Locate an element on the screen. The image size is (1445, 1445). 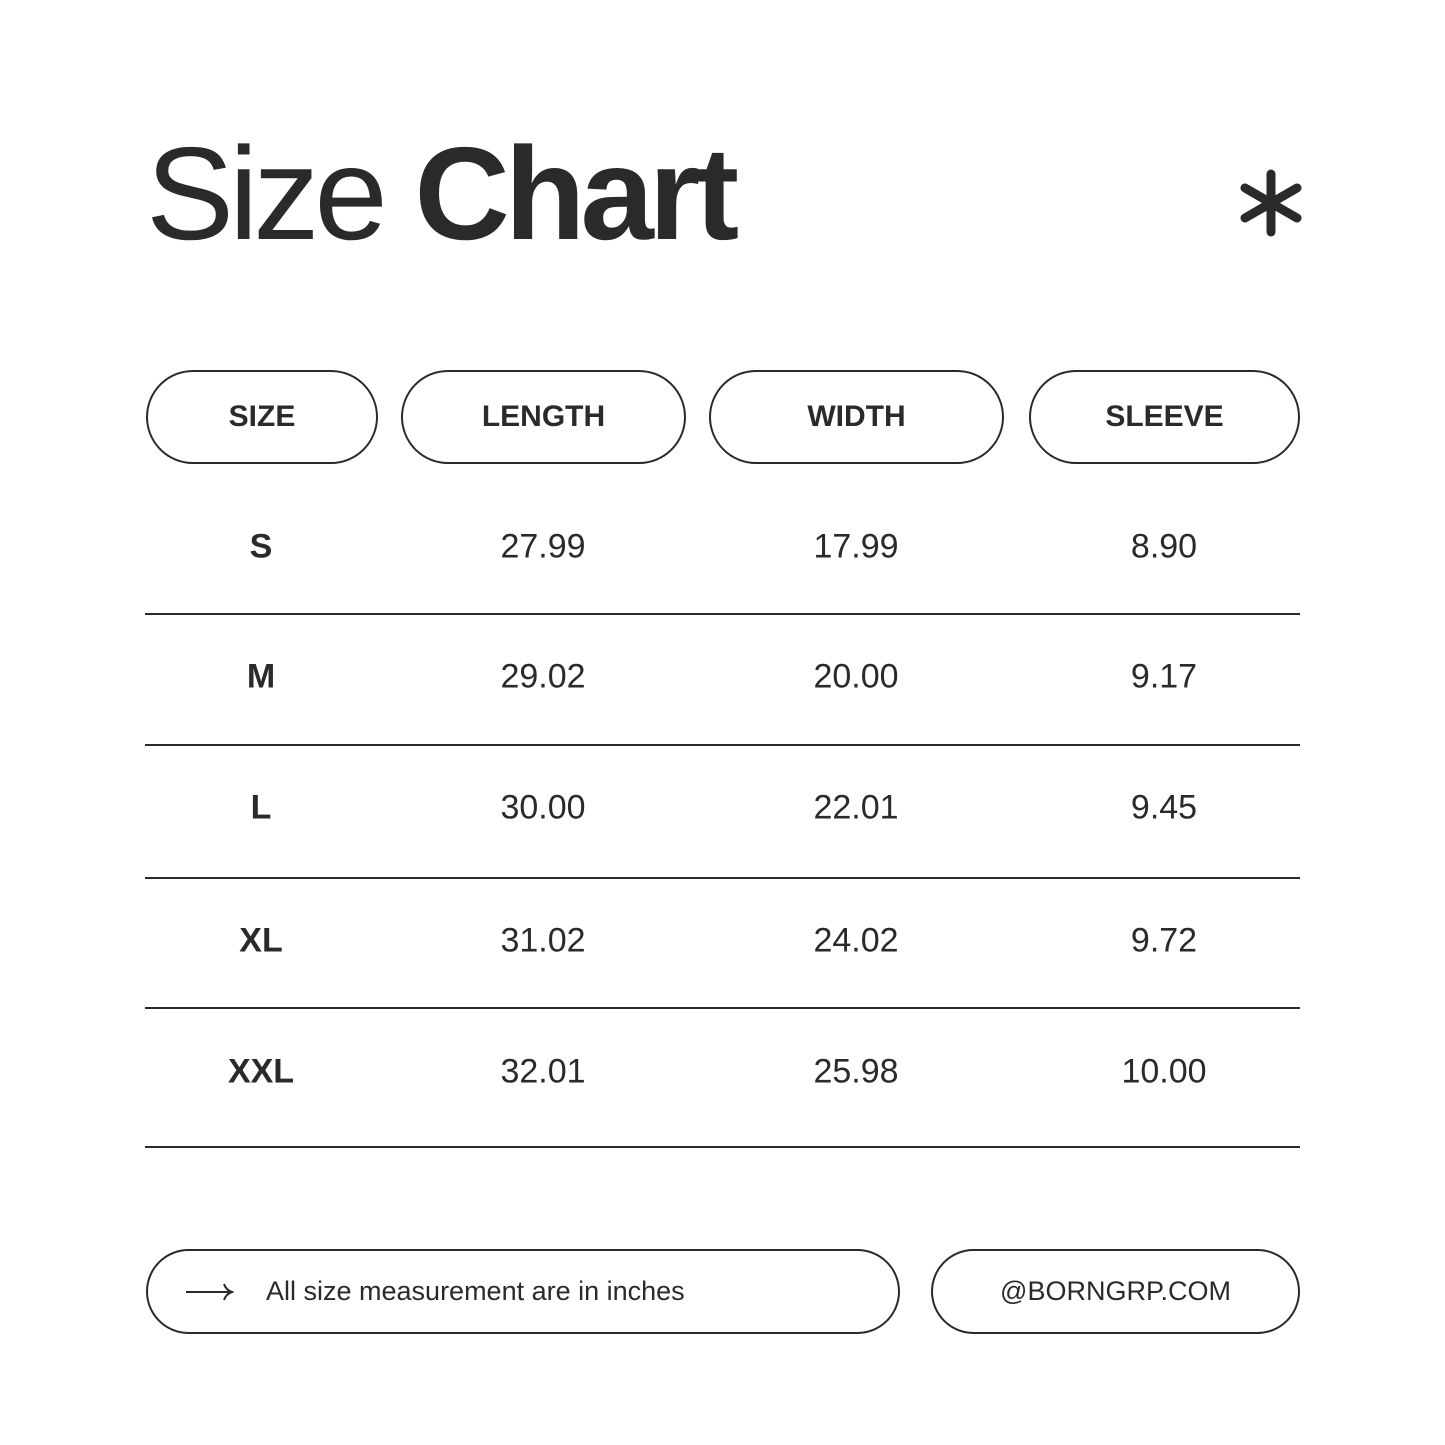
arrow-right-icon is located at coordinates (210, 1291).